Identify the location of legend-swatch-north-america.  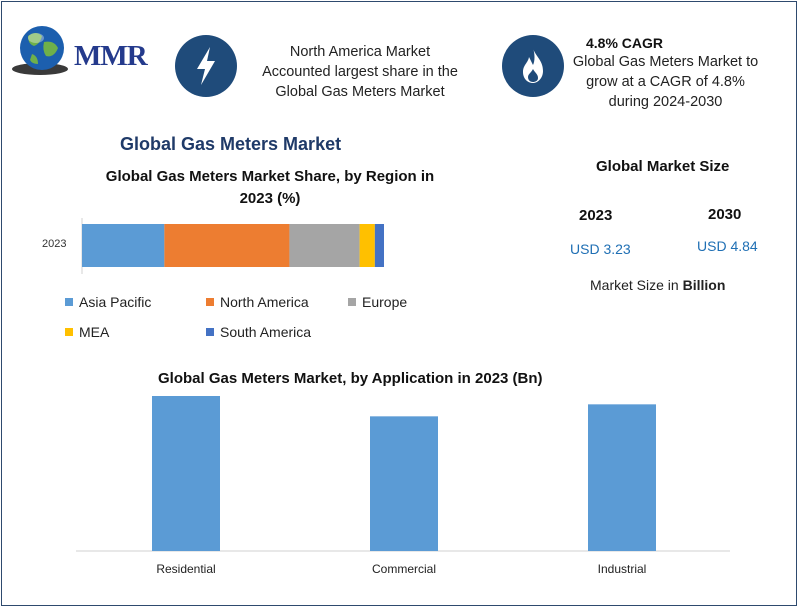
(210, 302).